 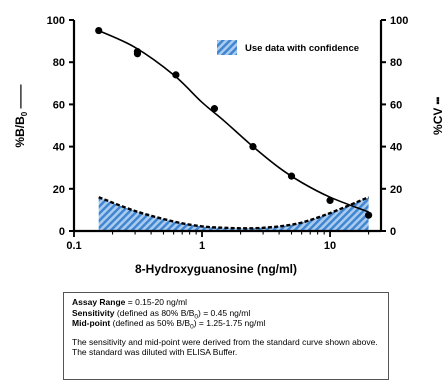 What do you see at coordinates (59, 148) in the screenshot?
I see `y-tick-label-left: 40` at bounding box center [59, 148].